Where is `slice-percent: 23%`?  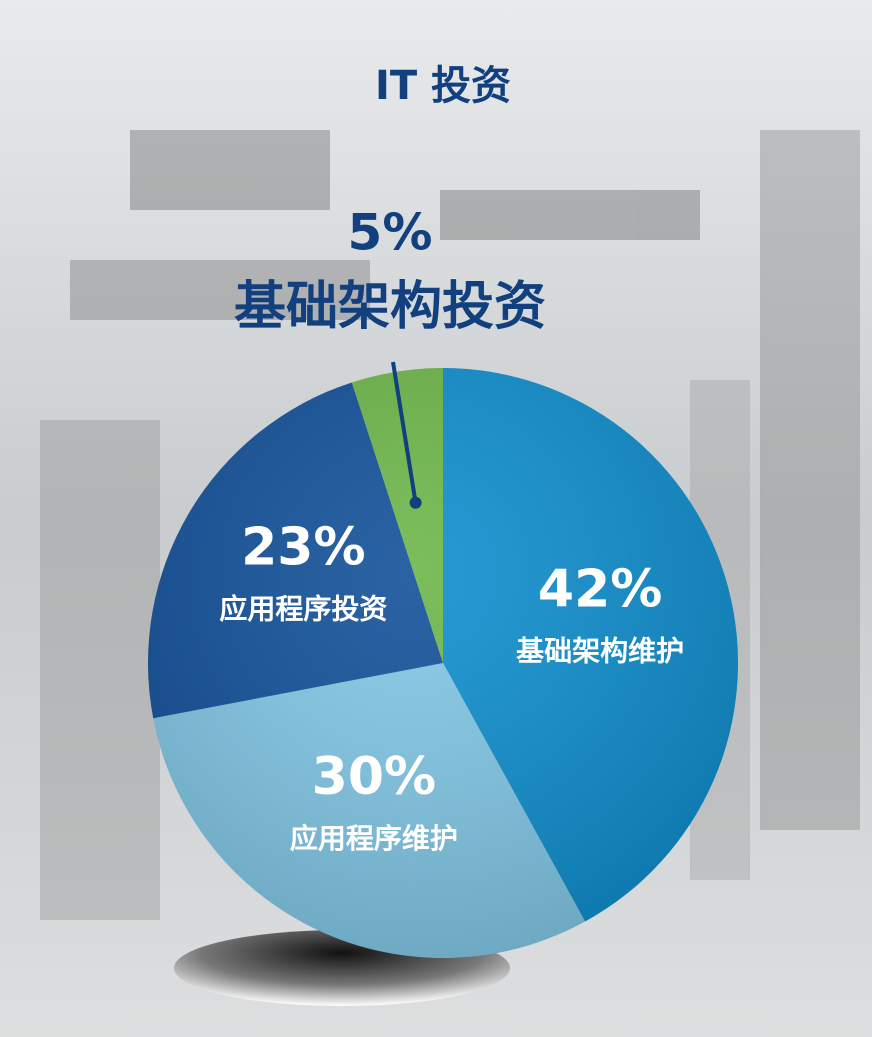
slice-percent: 23% is located at coordinates (303, 547).